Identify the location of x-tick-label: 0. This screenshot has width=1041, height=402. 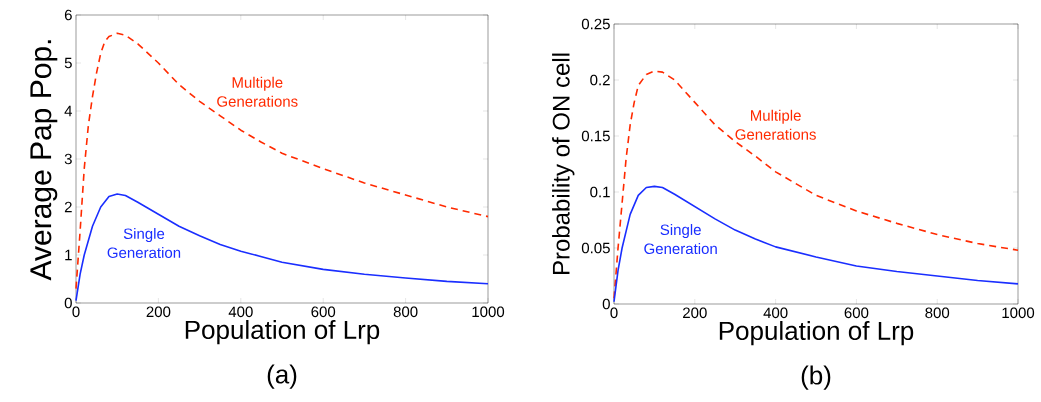
(614, 313).